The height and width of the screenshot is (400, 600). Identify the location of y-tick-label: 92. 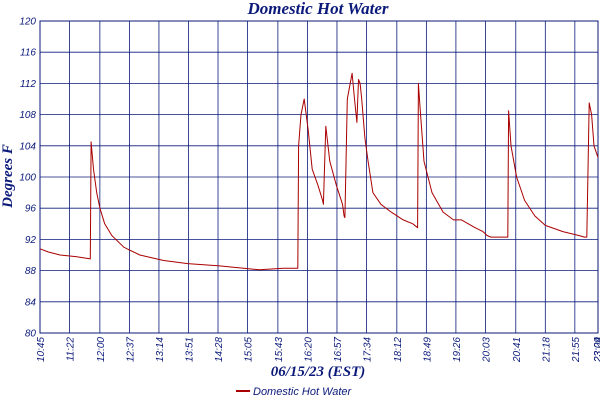
(31, 240).